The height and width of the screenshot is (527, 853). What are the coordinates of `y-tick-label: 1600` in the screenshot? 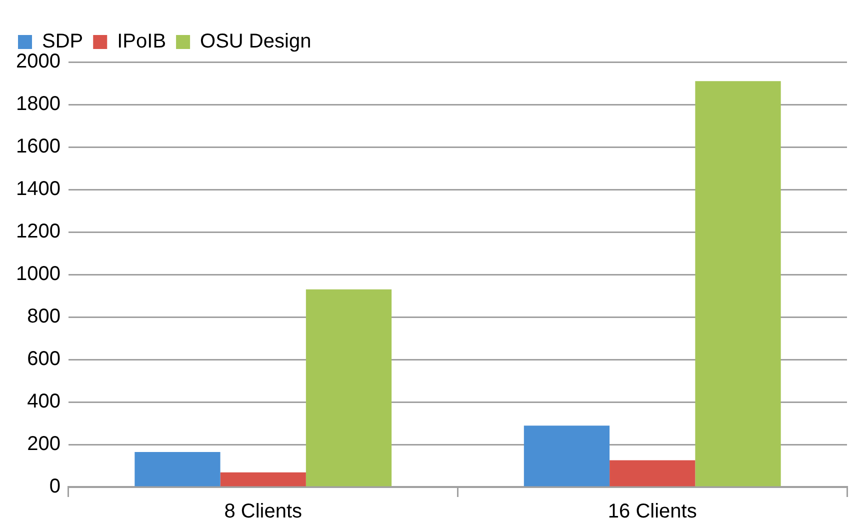 It's located at (38, 147).